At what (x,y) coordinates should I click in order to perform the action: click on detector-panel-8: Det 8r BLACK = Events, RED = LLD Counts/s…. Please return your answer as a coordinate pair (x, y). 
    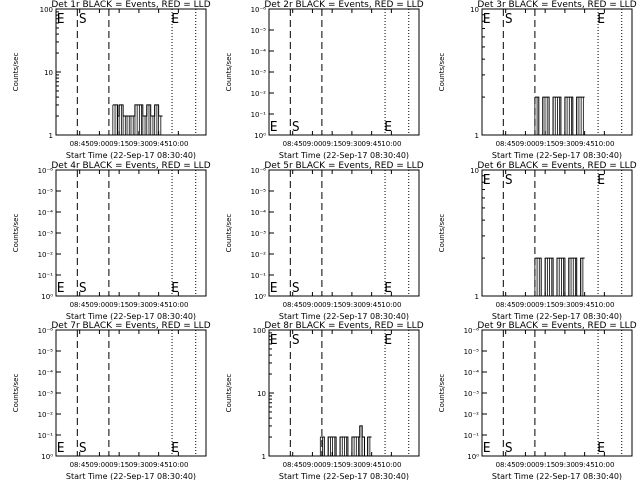
    Looking at the image, I should click on (324, 400).